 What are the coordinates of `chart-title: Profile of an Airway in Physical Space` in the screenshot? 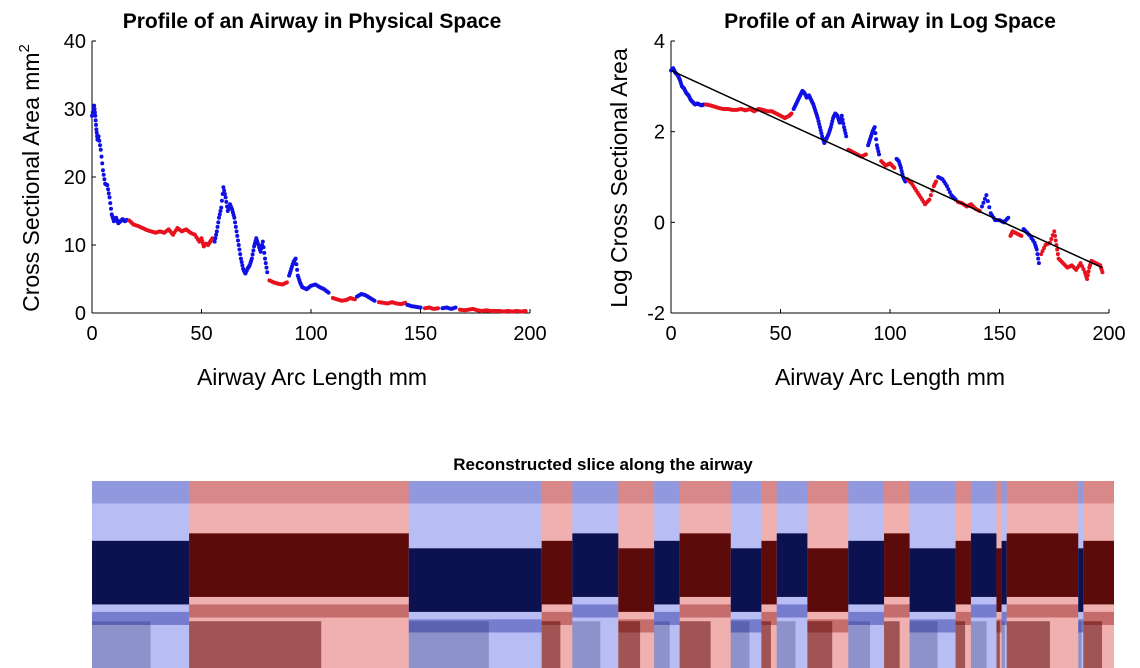 It's located at (312, 21).